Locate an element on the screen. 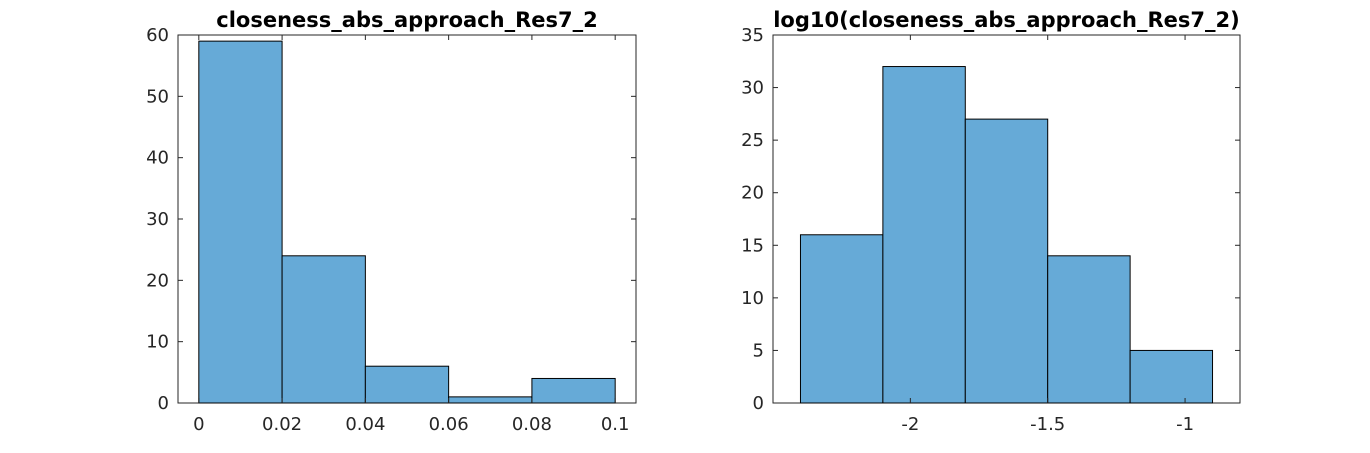 This screenshot has height=453, width=1370. x-tick-label: 0.04 is located at coordinates (365, 424).